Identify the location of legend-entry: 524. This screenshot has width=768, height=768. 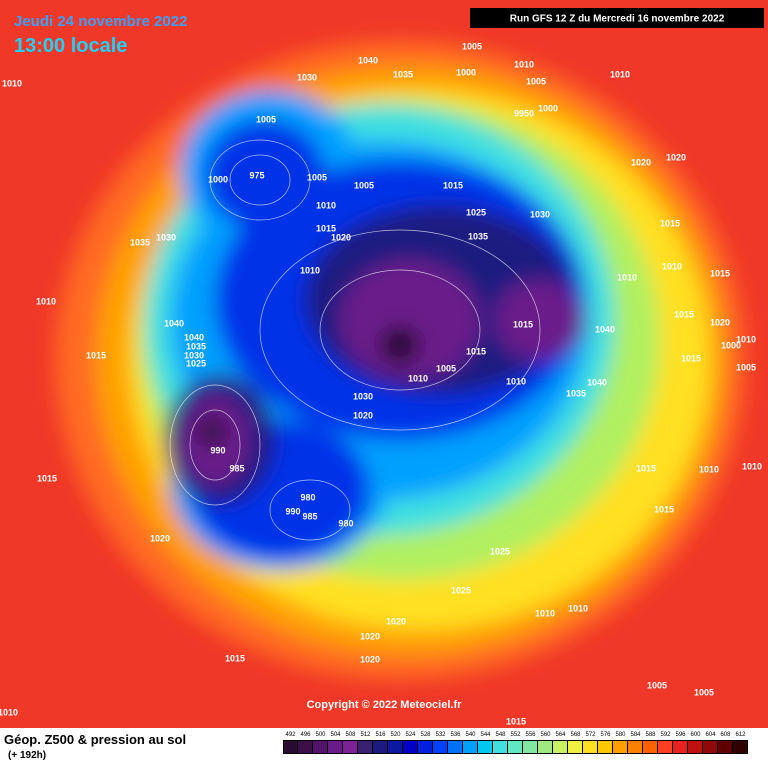
(410, 743).